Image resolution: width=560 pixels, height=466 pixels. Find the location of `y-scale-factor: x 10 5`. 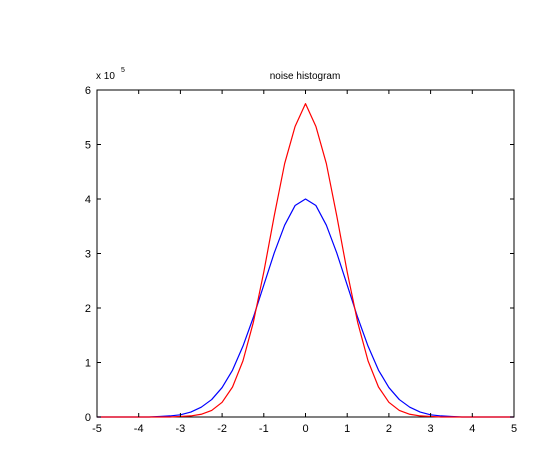

y-scale-factor: x 10 5 is located at coordinates (110, 74).